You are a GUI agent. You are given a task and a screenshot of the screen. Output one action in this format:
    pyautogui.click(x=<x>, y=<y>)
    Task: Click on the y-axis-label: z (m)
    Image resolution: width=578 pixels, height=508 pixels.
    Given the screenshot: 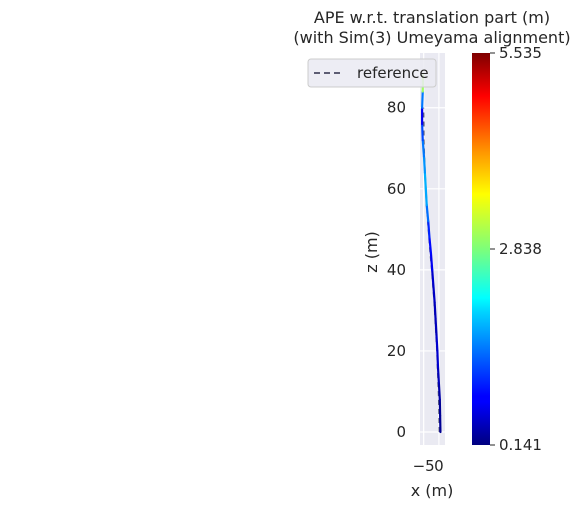 What is the action you would take?
    pyautogui.click(x=371, y=252)
    